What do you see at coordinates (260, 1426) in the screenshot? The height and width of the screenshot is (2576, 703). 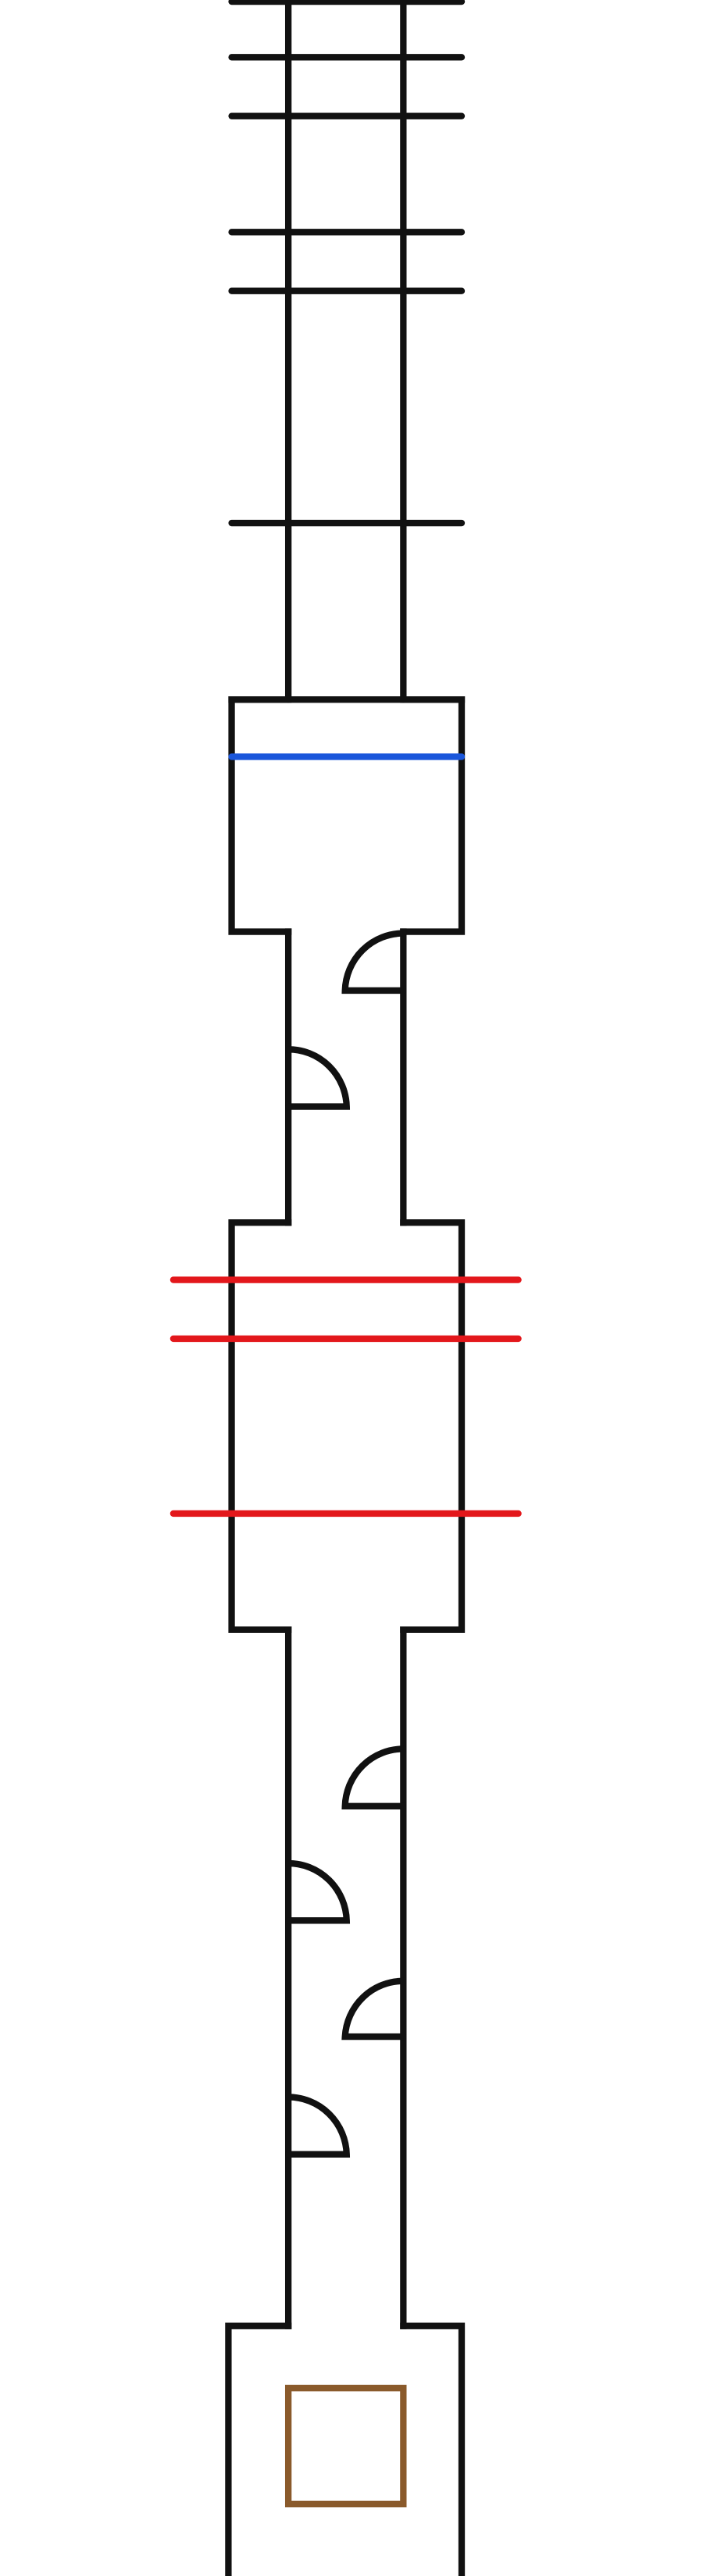 I see `middle-room-wall-left` at bounding box center [260, 1426].